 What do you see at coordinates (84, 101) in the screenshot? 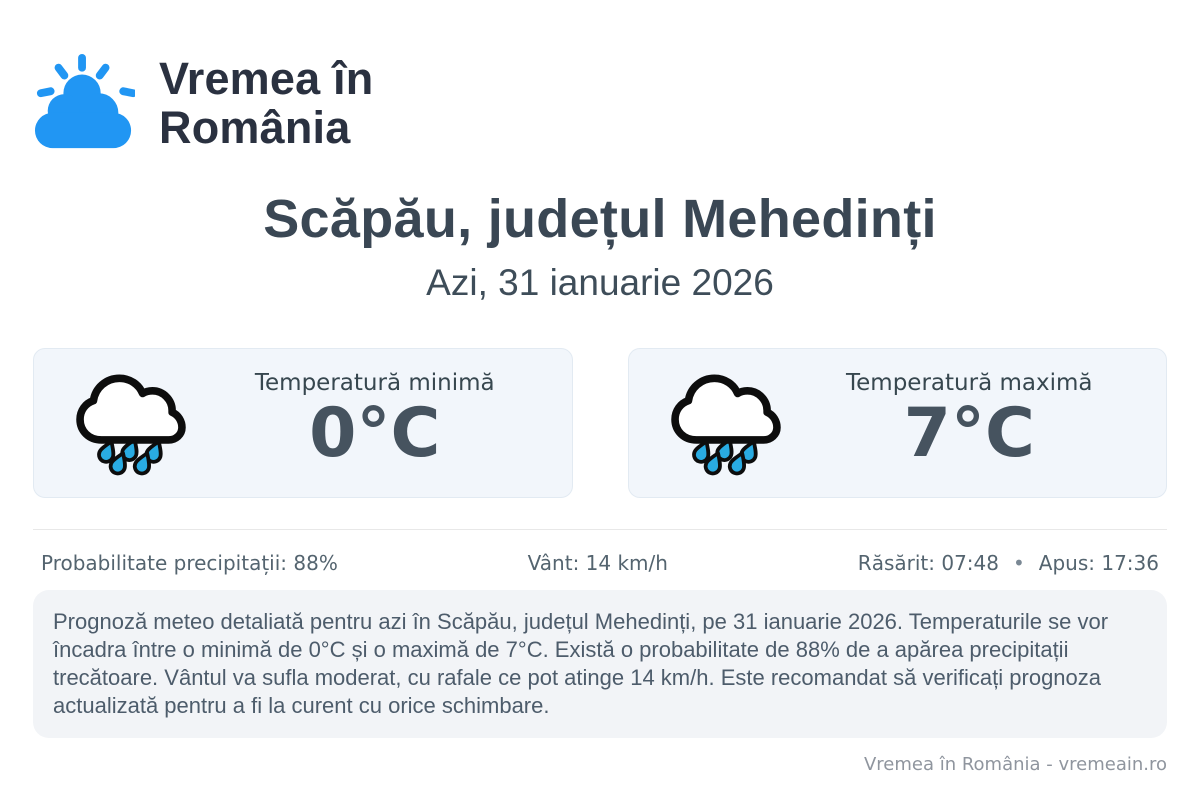
I see `sun-behind-cloud-icon` at bounding box center [84, 101].